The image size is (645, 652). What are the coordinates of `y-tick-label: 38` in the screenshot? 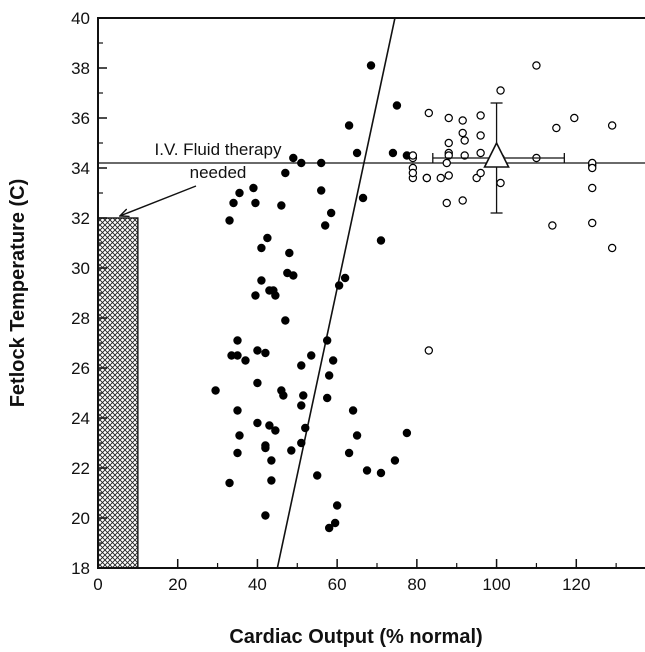 It's located at (80, 68).